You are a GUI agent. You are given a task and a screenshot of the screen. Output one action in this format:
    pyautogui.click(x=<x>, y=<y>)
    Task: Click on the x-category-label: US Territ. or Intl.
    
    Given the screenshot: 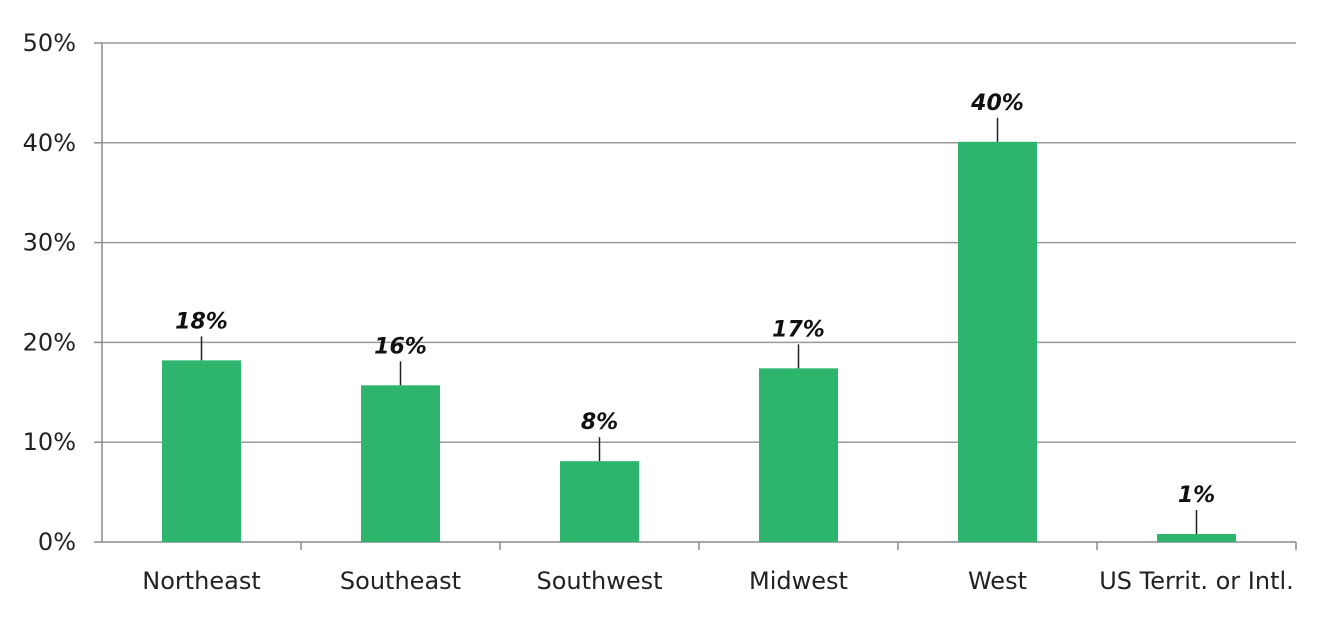 What is the action you would take?
    pyautogui.click(x=1196, y=581)
    